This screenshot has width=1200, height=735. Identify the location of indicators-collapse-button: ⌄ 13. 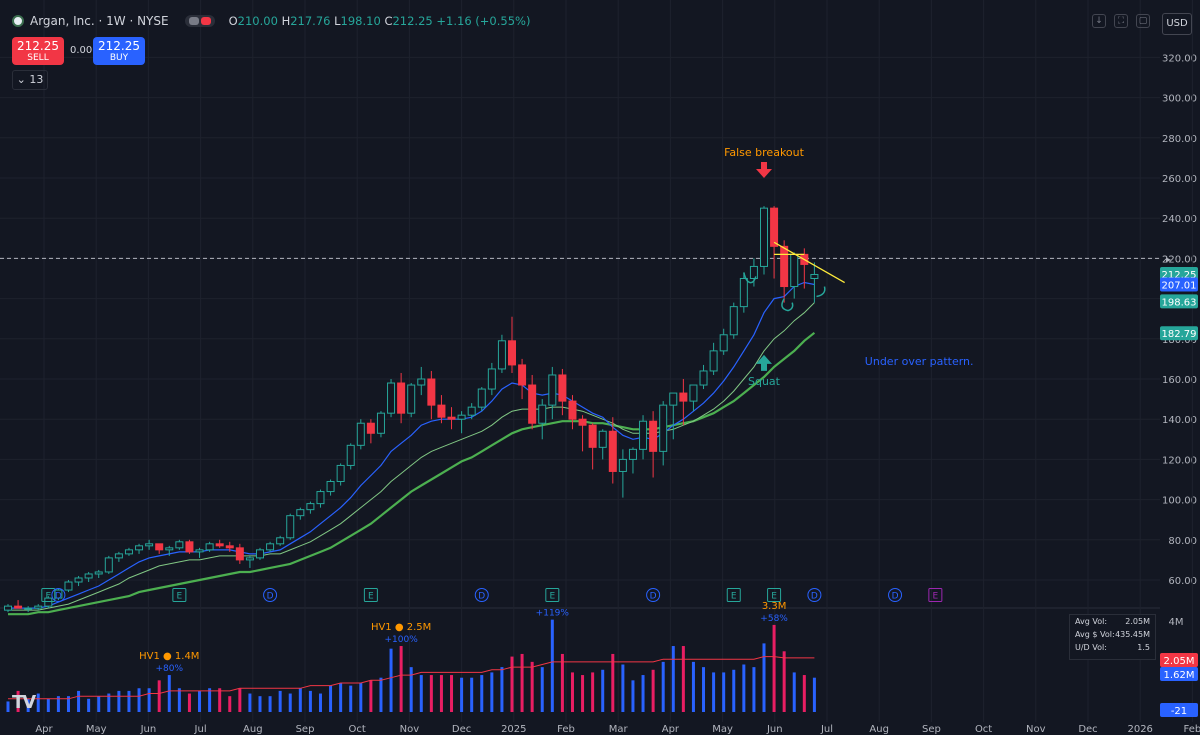
(30, 80).